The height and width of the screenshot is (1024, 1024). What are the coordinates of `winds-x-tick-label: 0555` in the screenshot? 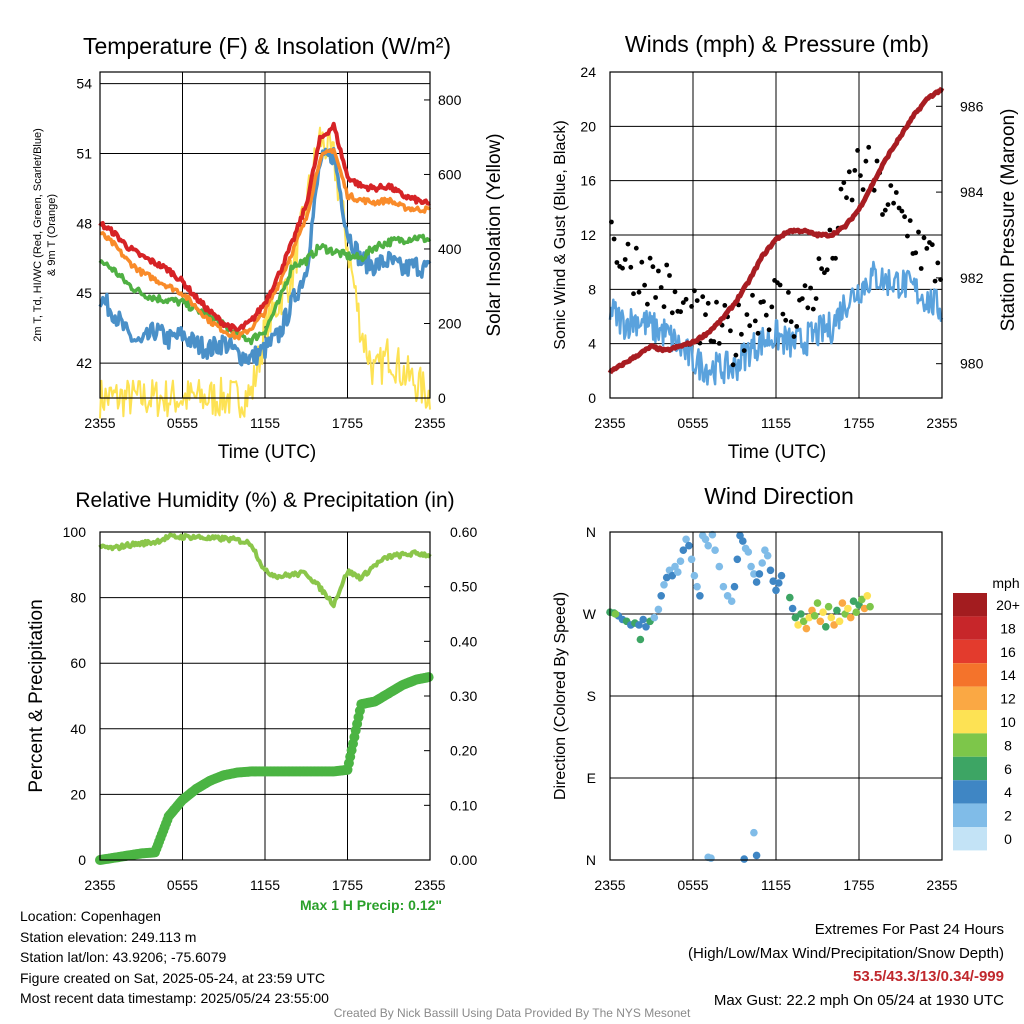 It's located at (692, 423).